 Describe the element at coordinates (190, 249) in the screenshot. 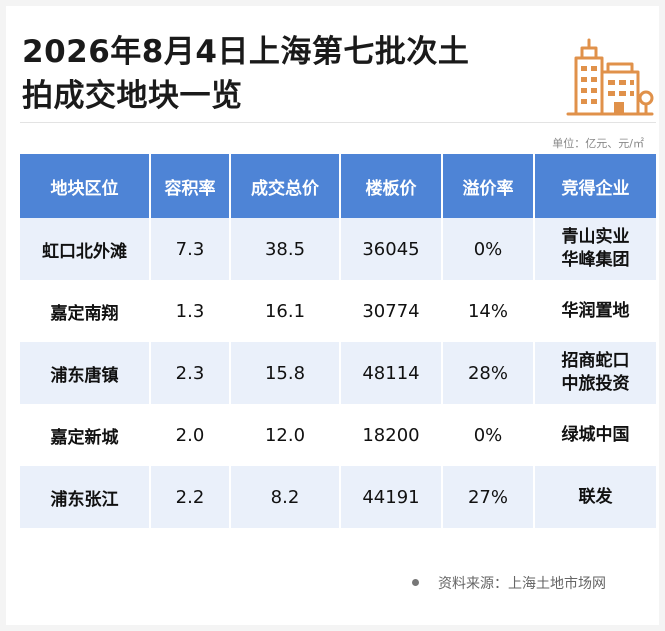

I see `cell-far: 7.3` at that location.